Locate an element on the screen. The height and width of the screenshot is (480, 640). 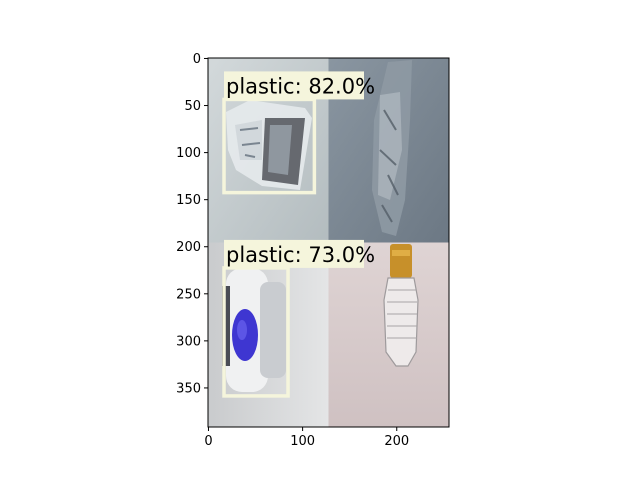
bag-object is located at coordinates (392, 148).